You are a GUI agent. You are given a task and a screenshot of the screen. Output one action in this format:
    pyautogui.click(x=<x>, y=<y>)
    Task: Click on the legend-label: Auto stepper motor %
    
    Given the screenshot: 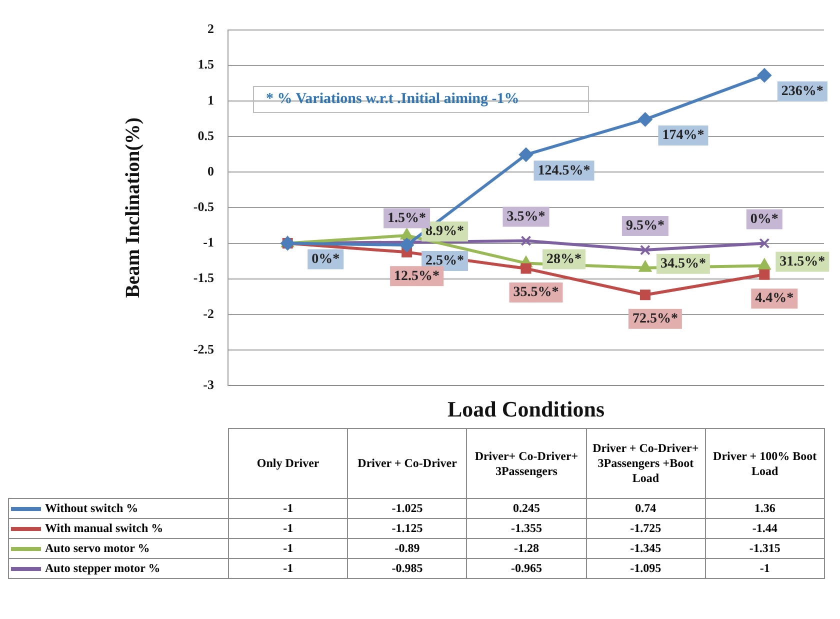 What is the action you would take?
    pyautogui.click(x=118, y=568)
    